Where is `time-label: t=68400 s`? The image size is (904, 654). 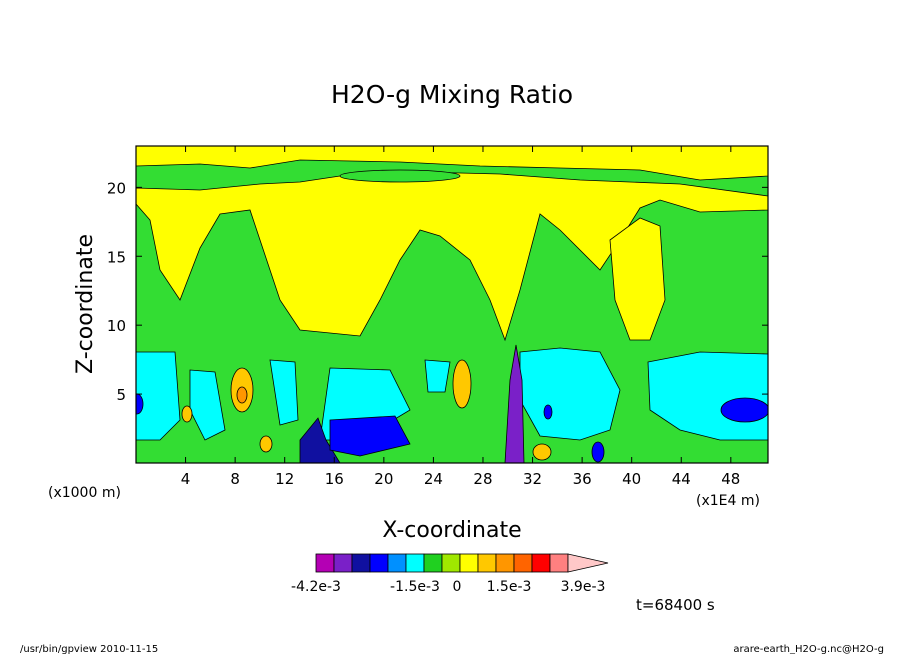 time-label: t=68400 s is located at coordinates (675, 605).